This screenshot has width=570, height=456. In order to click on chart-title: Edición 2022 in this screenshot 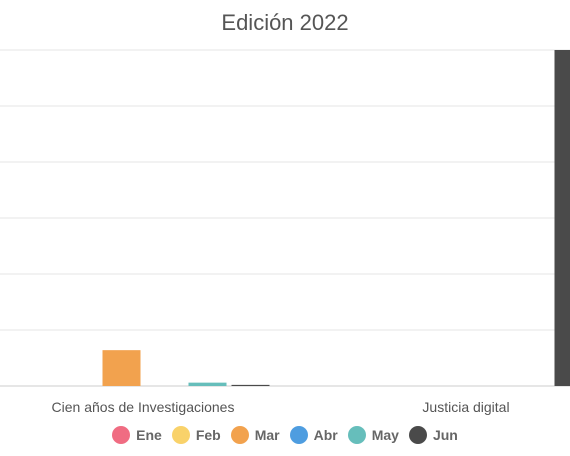, I will do `click(285, 22)`.